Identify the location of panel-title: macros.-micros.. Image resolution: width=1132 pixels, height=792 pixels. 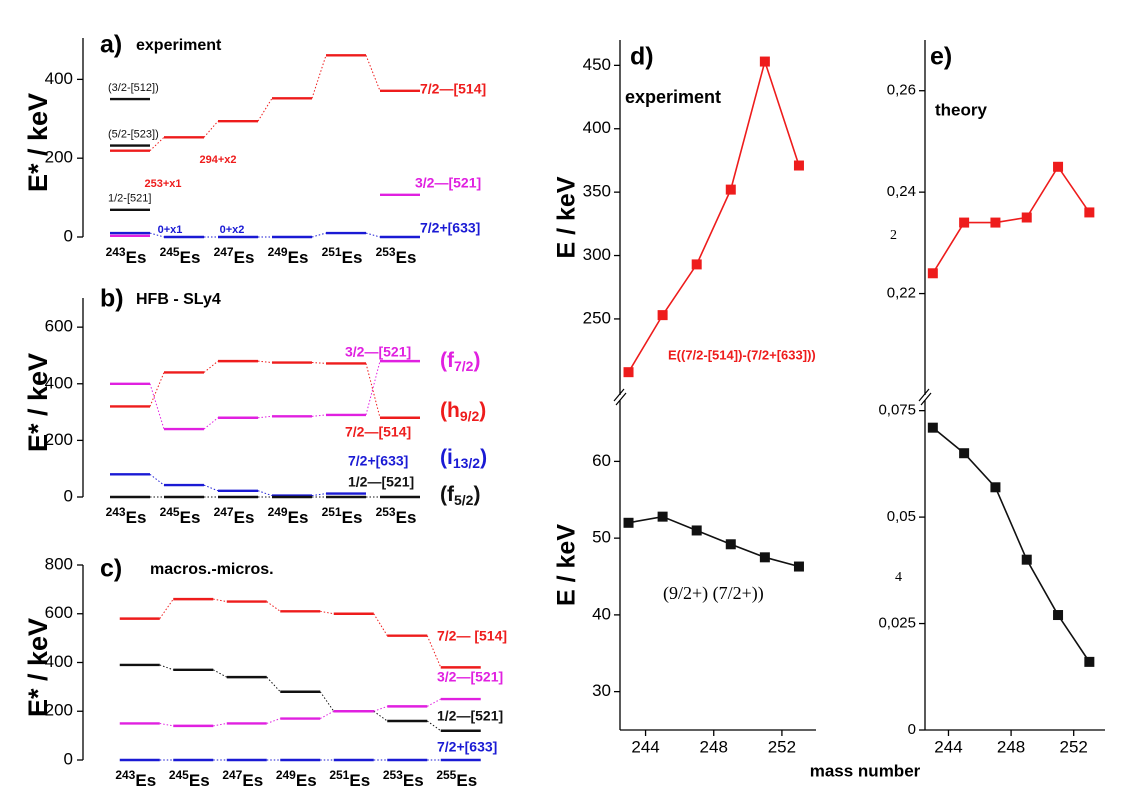
(212, 569).